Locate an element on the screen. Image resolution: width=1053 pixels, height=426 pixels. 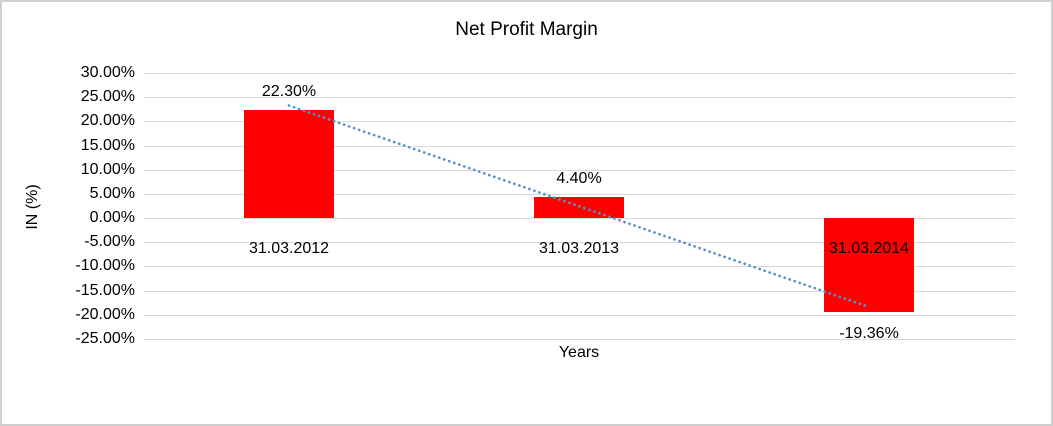
y-tick-label: -15.00% is located at coordinates (105, 290).